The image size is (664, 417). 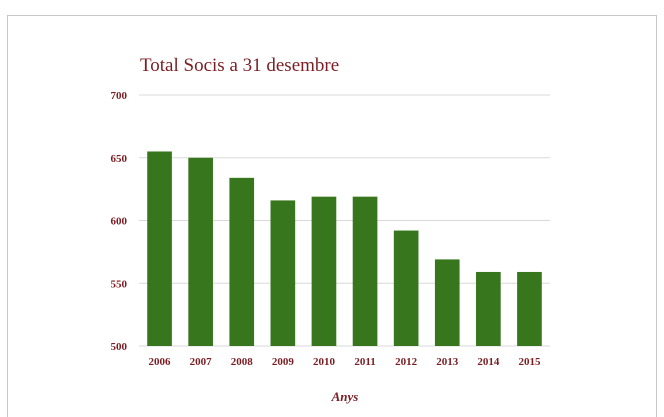 I want to click on x-axis-ticks: 2006 2007 2008 2009 2010 2011 2012 2013 2014 2015, so click(x=345, y=362).